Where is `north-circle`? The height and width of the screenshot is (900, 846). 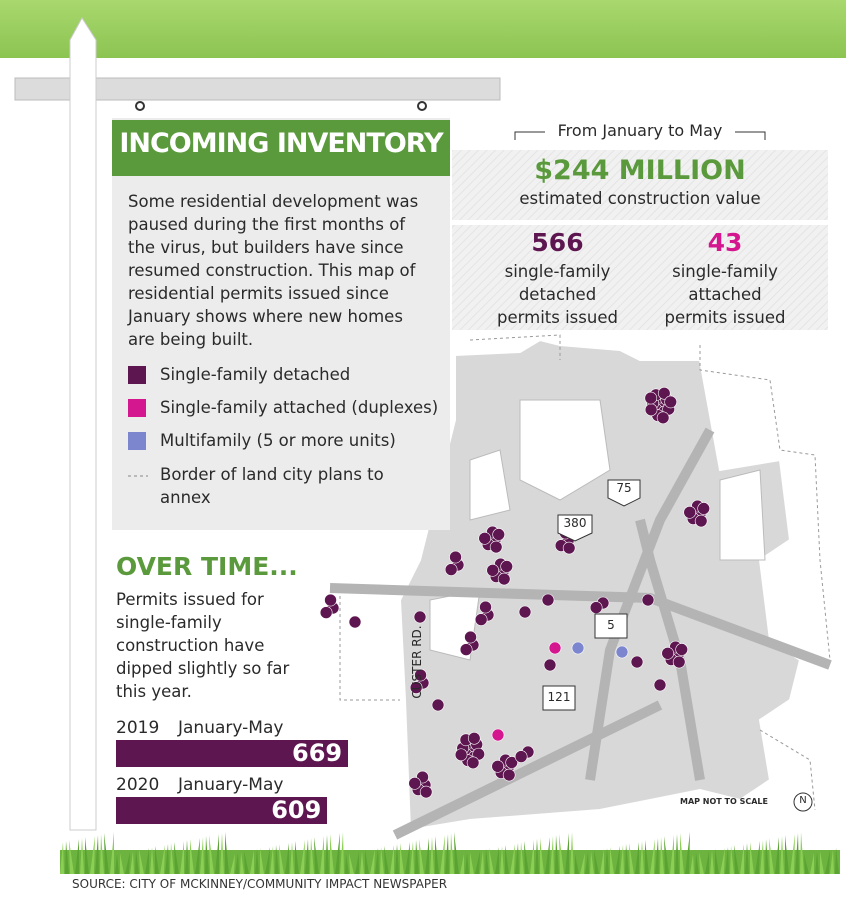 north-circle is located at coordinates (803, 802).